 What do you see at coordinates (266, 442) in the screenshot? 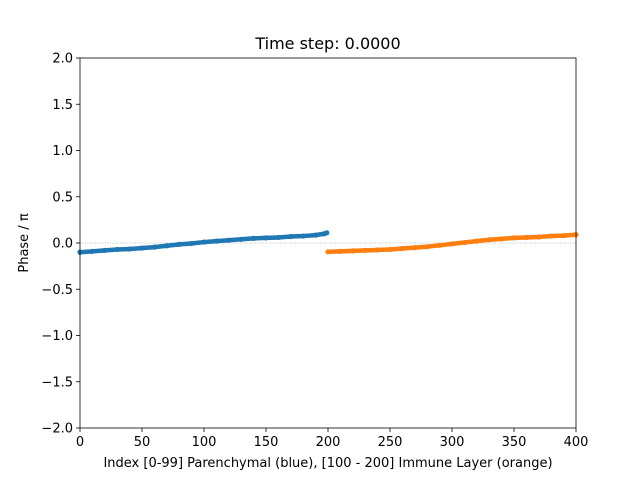
I see `x-tick-label: 150` at bounding box center [266, 442].